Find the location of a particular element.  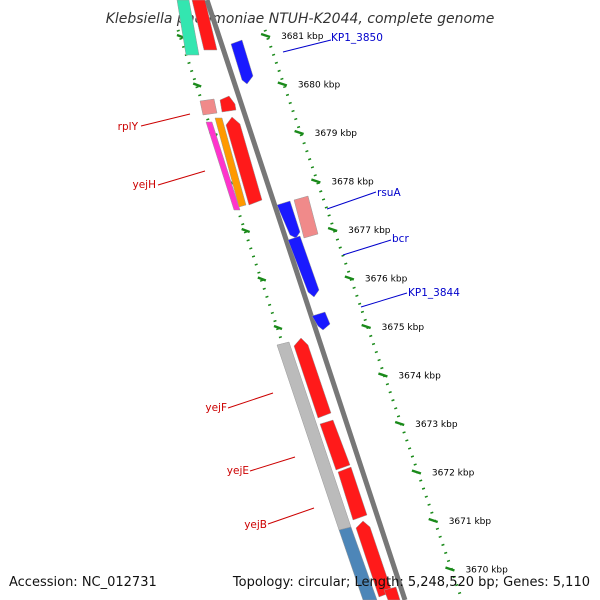

gene-steel-blue-block is located at coordinates (358, 563).